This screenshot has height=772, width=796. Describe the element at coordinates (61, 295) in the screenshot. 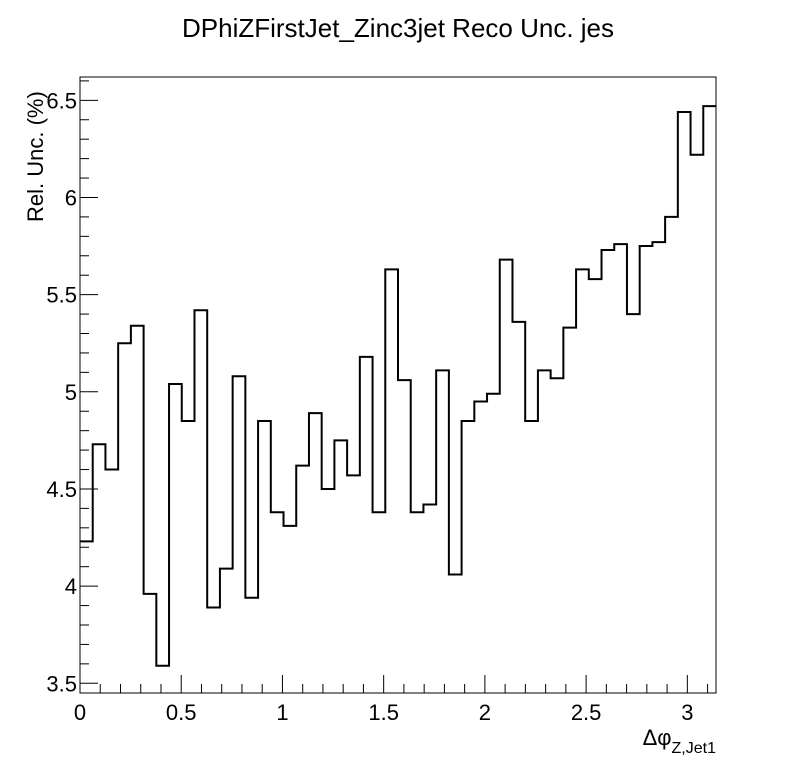

I see `y-tick-label: 5.5` at that location.